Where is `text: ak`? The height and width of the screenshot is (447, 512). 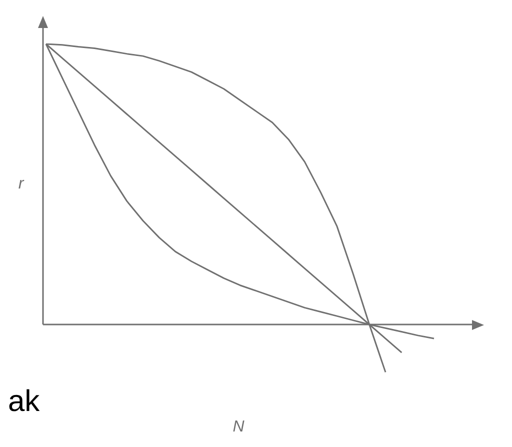
text: ak is located at coordinates (24, 402).